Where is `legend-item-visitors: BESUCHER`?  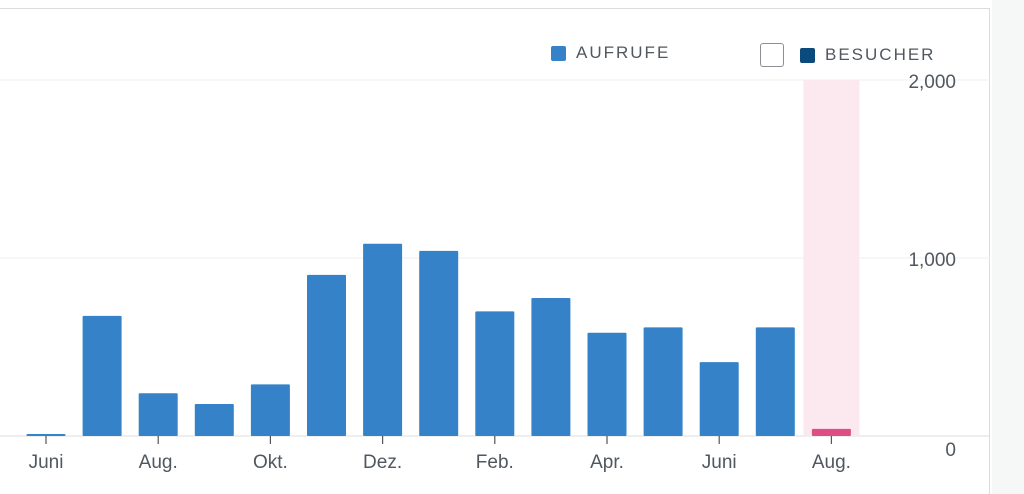 legend-item-visitors: BESUCHER is located at coordinates (847, 55).